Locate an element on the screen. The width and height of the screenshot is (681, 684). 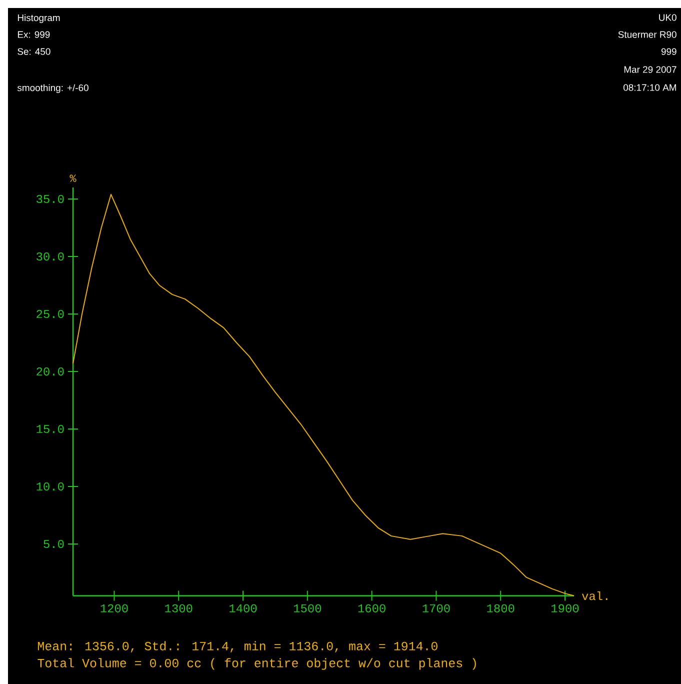
x-axis-title: val. is located at coordinates (595, 595).